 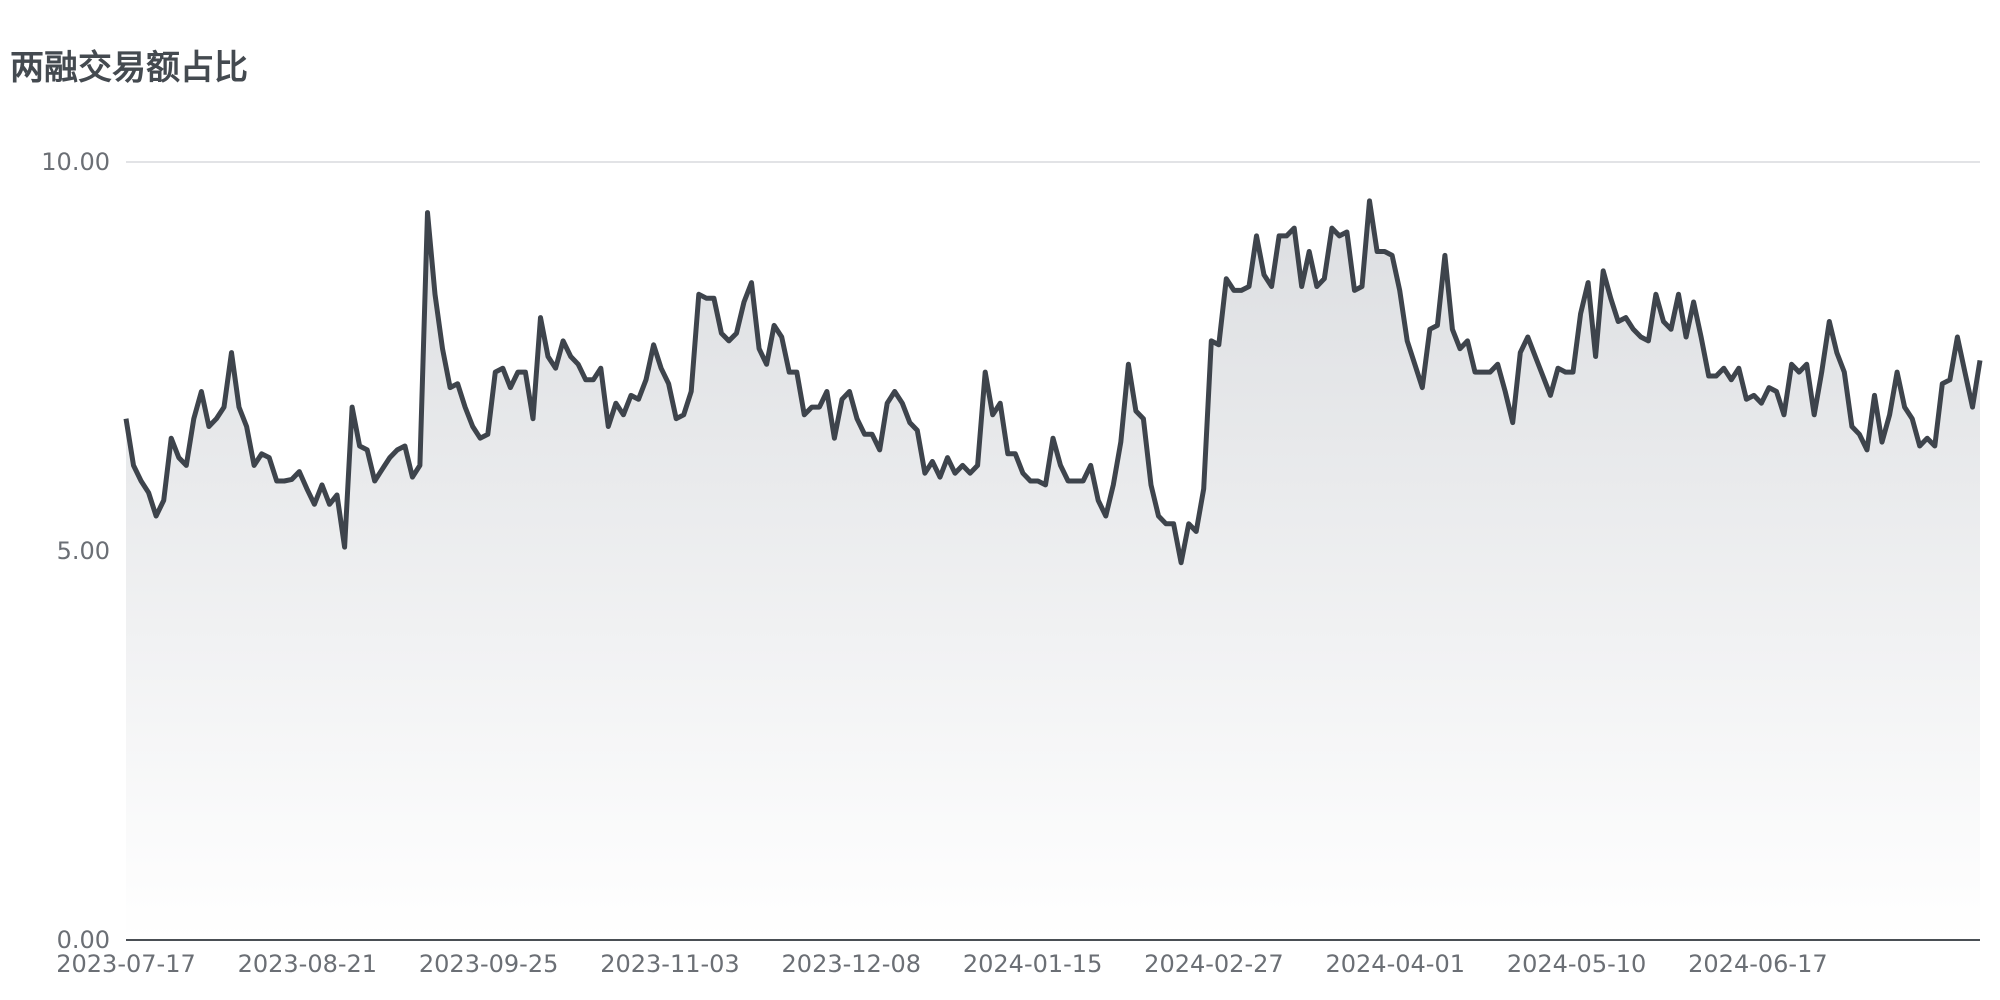 I want to click on y-tick-label: 0.00, so click(x=83, y=940).